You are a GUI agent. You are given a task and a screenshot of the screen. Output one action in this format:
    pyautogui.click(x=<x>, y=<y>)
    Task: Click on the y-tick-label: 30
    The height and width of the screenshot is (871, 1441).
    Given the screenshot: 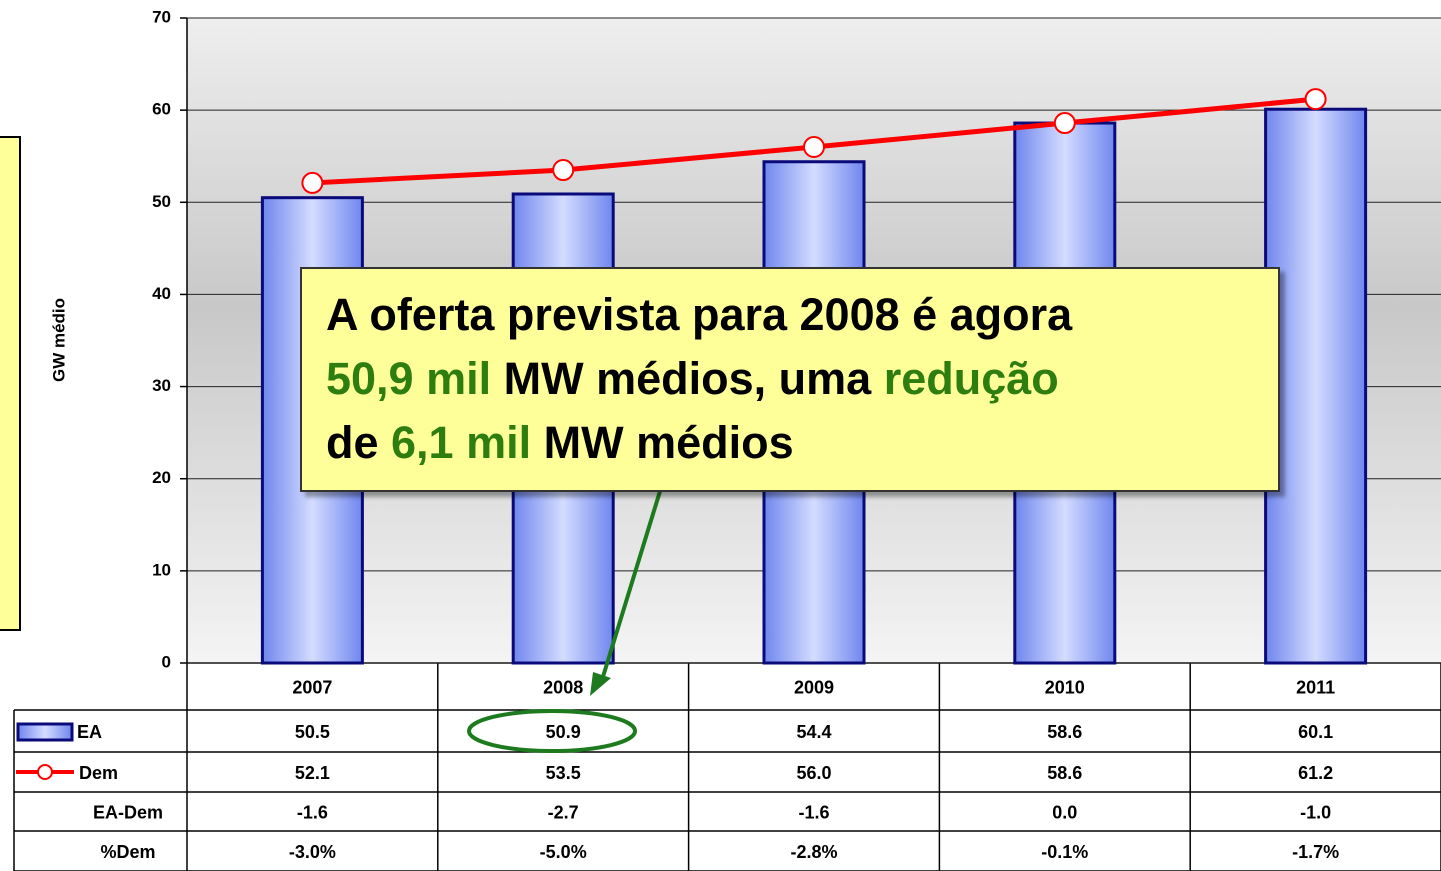 What is the action you would take?
    pyautogui.click(x=161, y=385)
    